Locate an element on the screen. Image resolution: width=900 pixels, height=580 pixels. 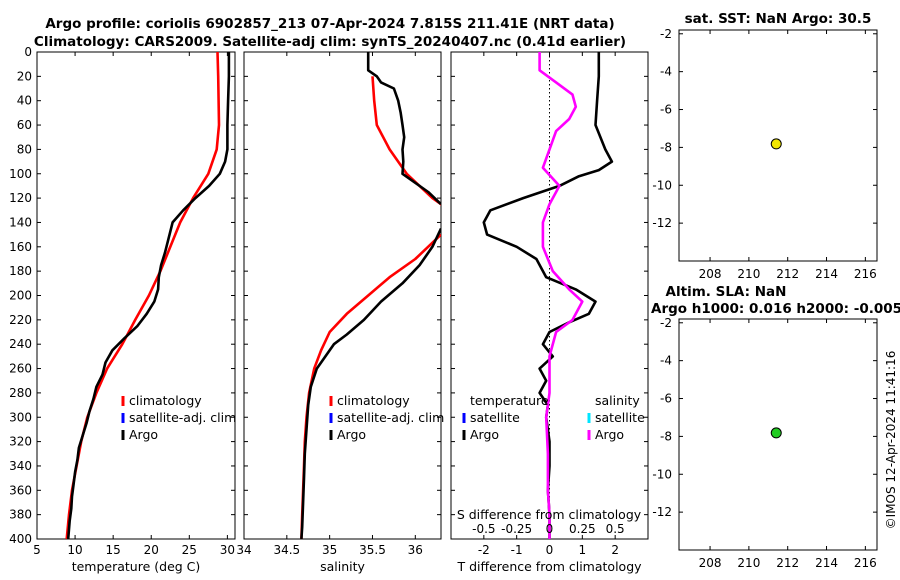
temperature-xtick-label: 5 is located at coordinates (37, 550).